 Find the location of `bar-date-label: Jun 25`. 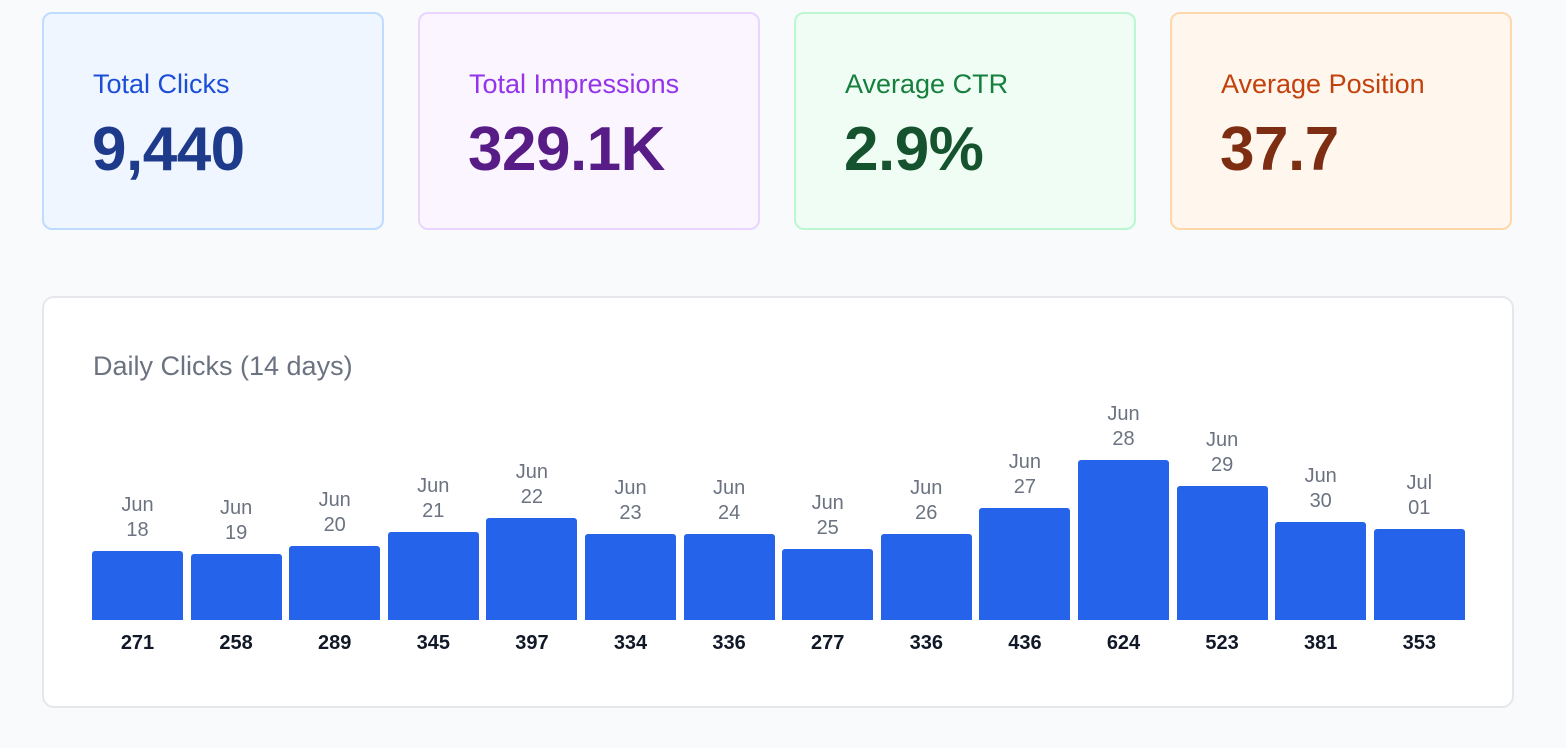

bar-date-label: Jun 25 is located at coordinates (827, 515).